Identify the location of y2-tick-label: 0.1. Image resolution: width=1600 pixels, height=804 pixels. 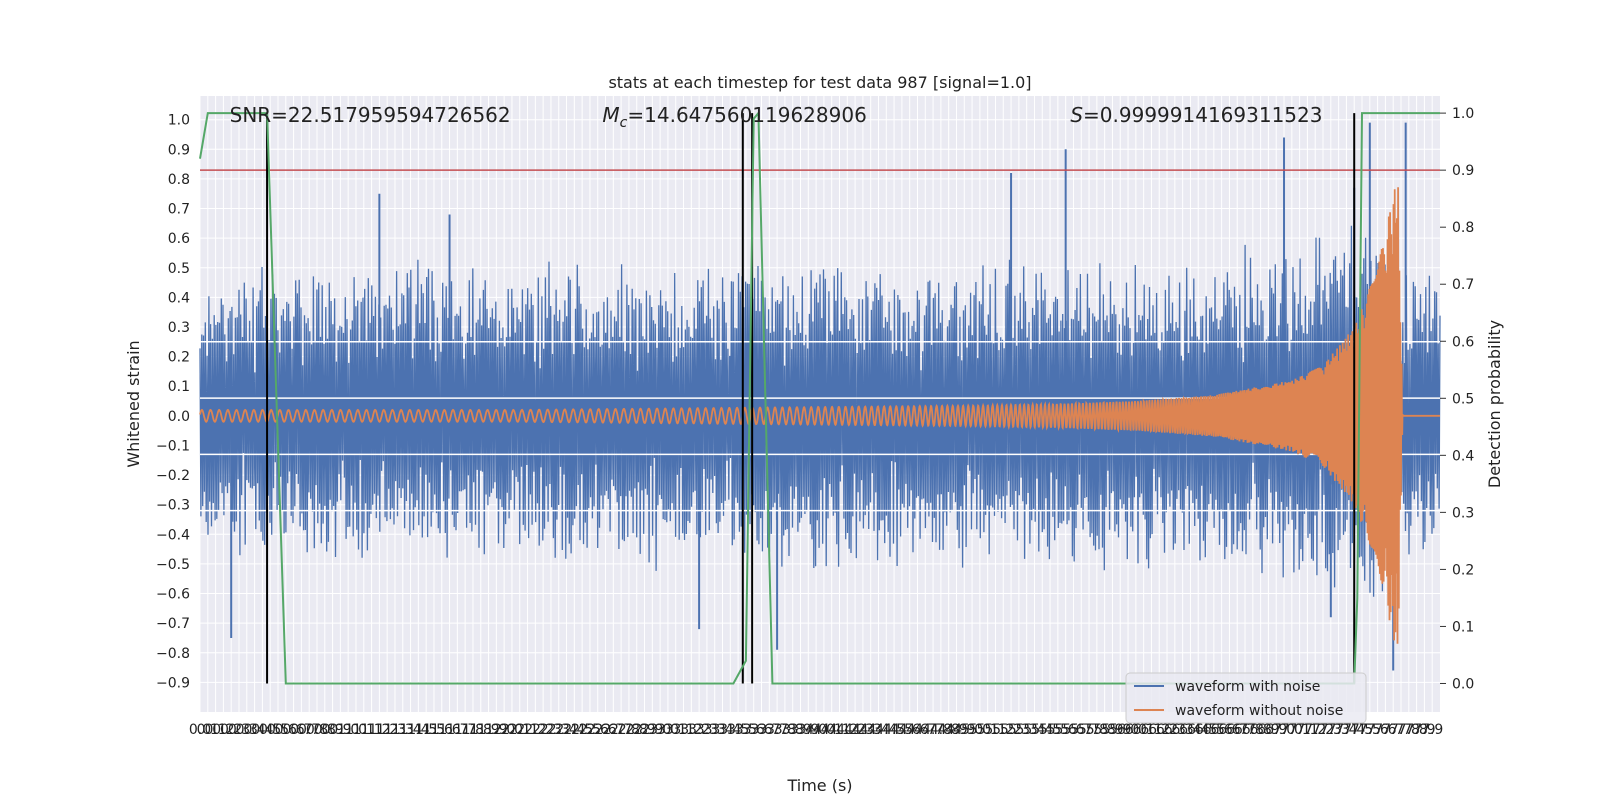
(1463, 627).